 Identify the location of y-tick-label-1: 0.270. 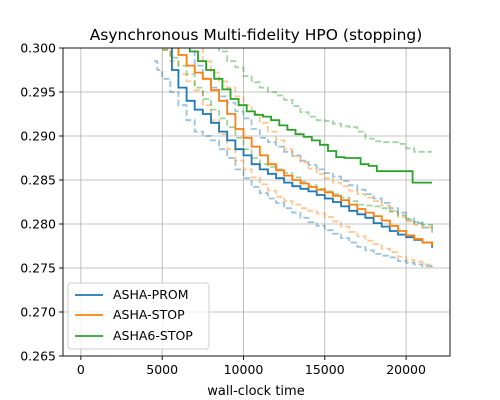
(38, 312).